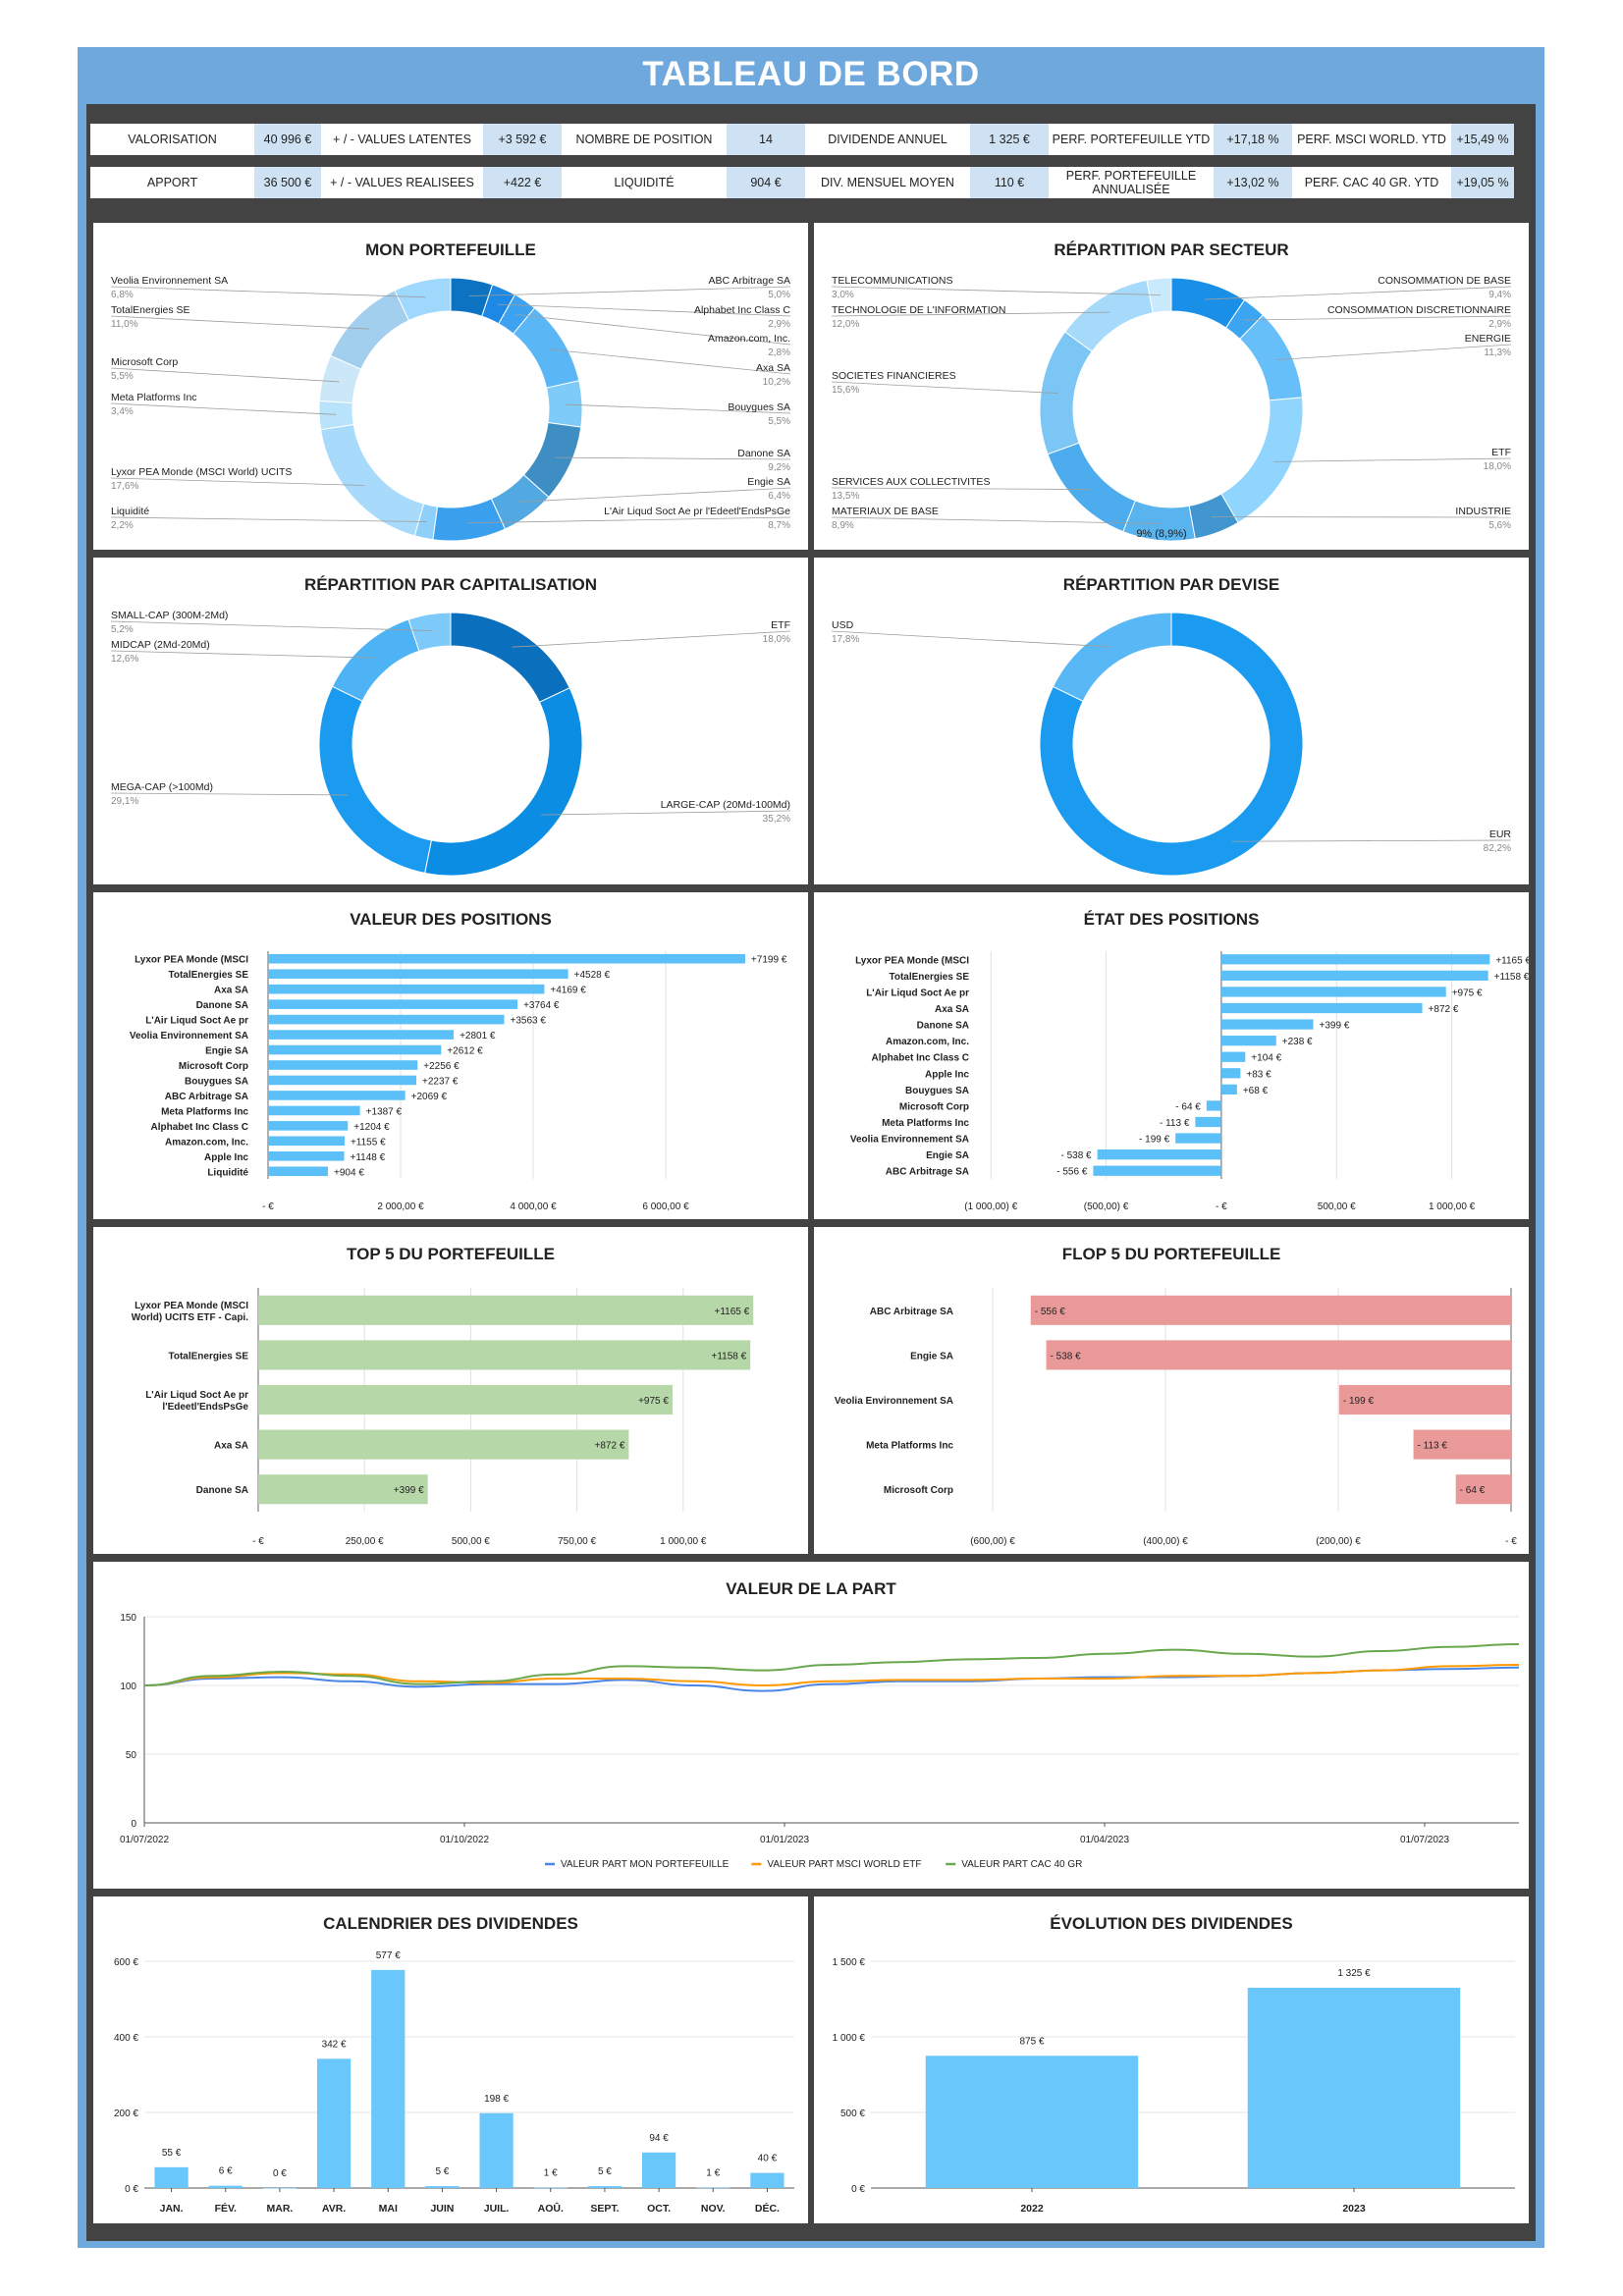  Describe the element at coordinates (1354, 1973) in the screenshot. I see `value-label: 1 325 €` at that location.